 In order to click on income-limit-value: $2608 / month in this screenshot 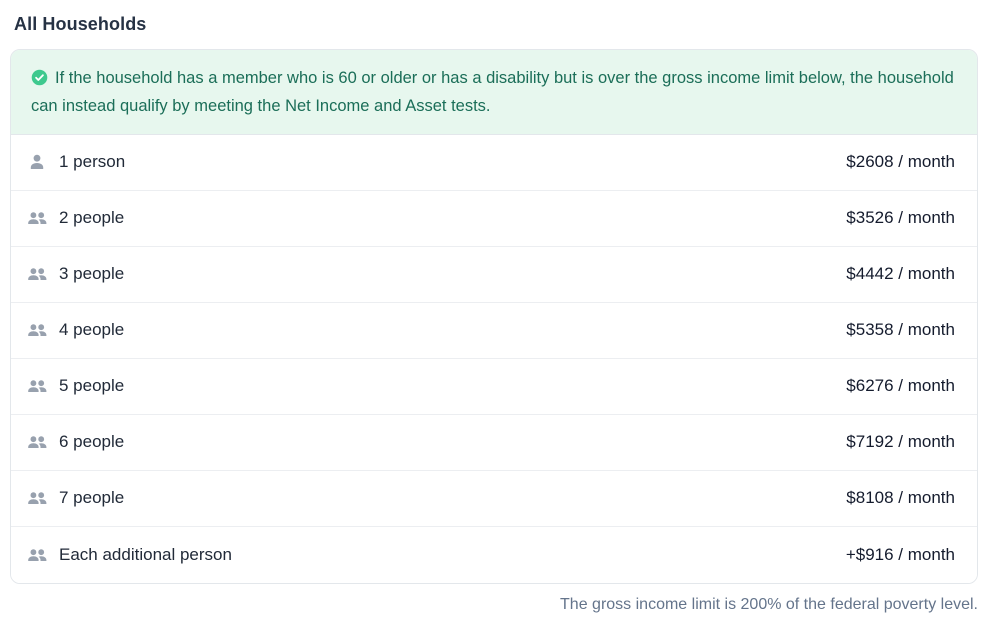, I will do `click(900, 161)`.